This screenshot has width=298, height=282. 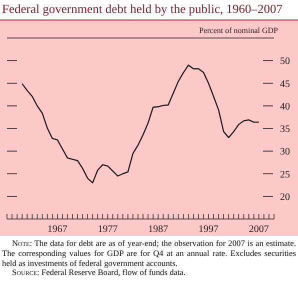 I want to click on y-tick-label: 50, so click(x=285, y=62).